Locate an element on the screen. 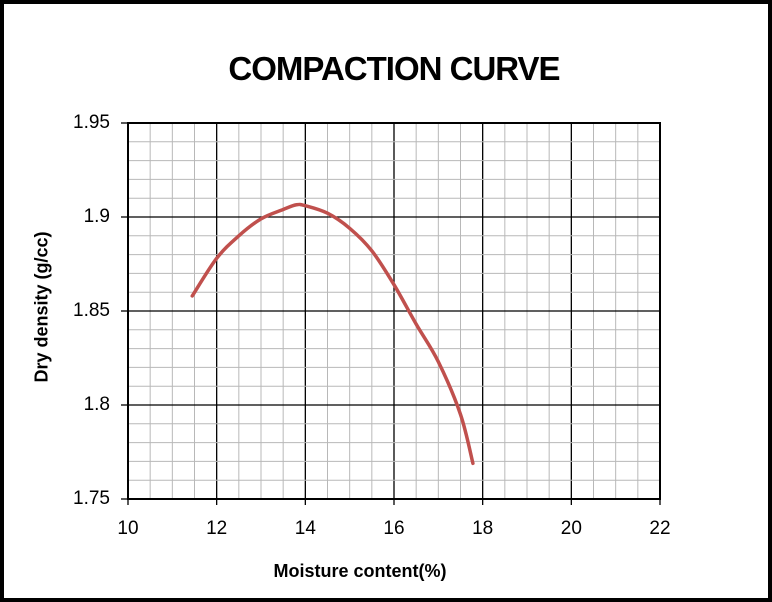 This screenshot has width=772, height=602. x-axis-title: Moisture content(%) is located at coordinates (360, 571).